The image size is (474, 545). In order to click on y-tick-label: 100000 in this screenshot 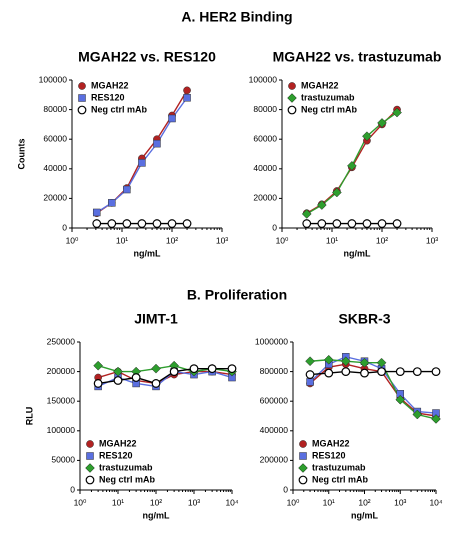, I will do `click(53, 79)`.